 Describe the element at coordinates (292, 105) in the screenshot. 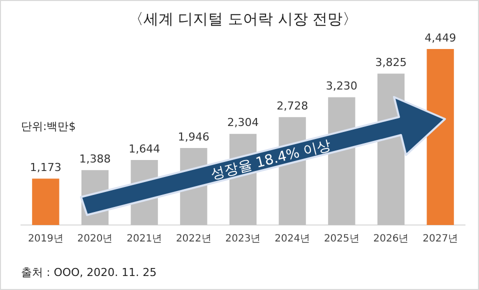

I see `data-label: 2,728` at that location.